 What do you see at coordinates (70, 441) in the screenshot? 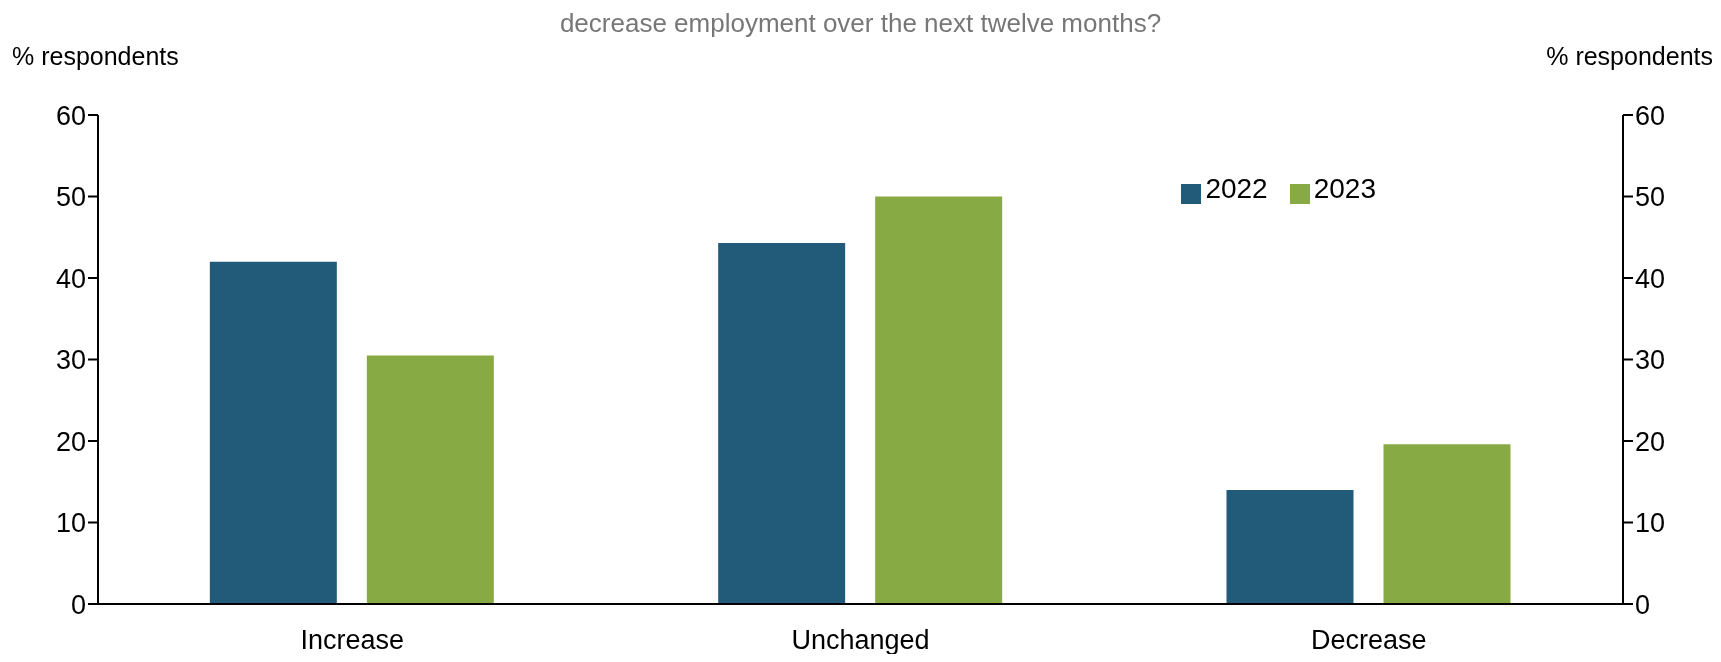
I see `y-tick-label: 20` at bounding box center [70, 441].